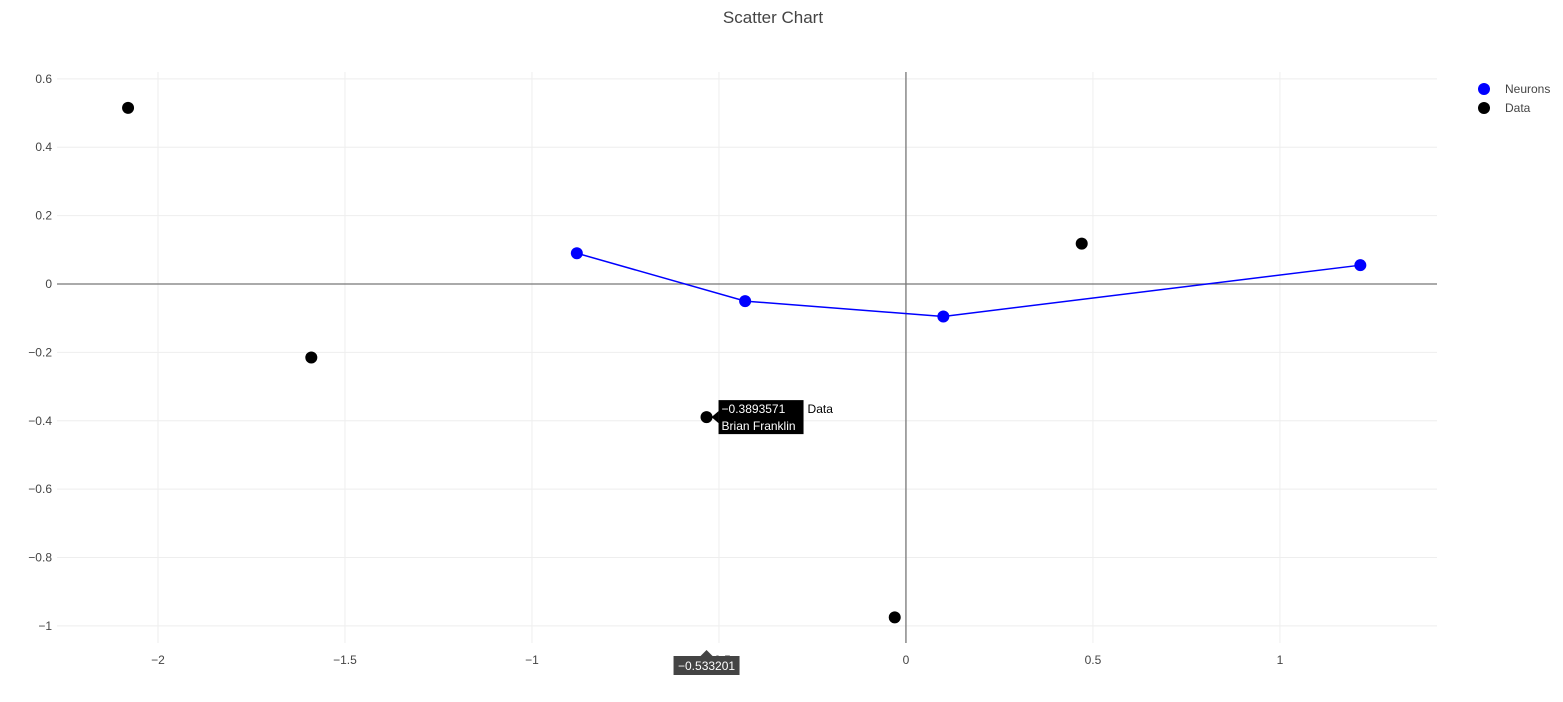  What do you see at coordinates (43, 216) in the screenshot?
I see `y-tick-label: 0.2` at bounding box center [43, 216].